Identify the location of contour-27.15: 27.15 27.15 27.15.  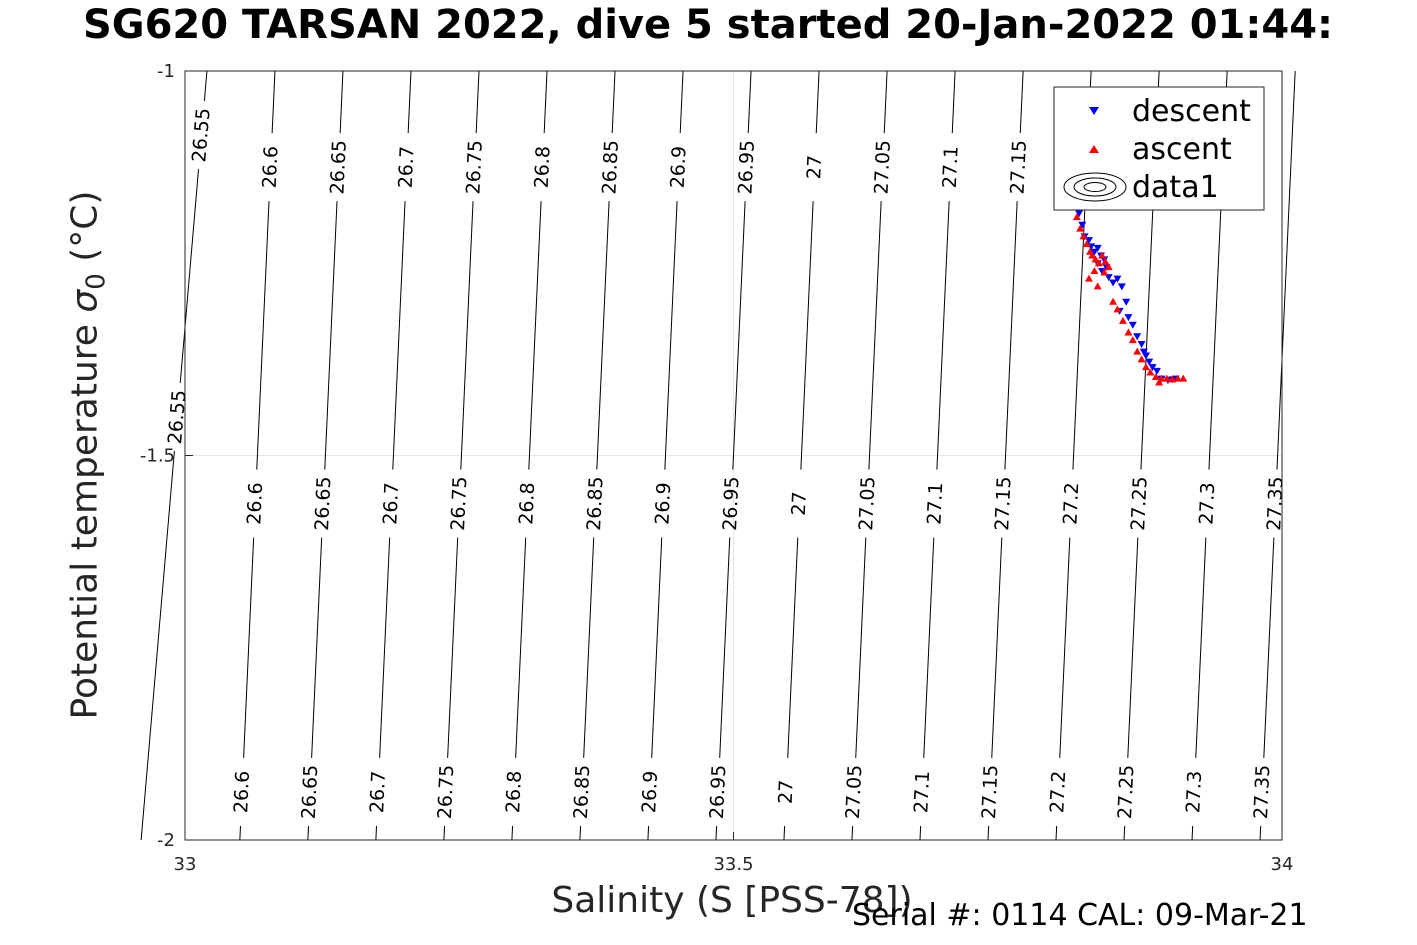
(1004, 455).